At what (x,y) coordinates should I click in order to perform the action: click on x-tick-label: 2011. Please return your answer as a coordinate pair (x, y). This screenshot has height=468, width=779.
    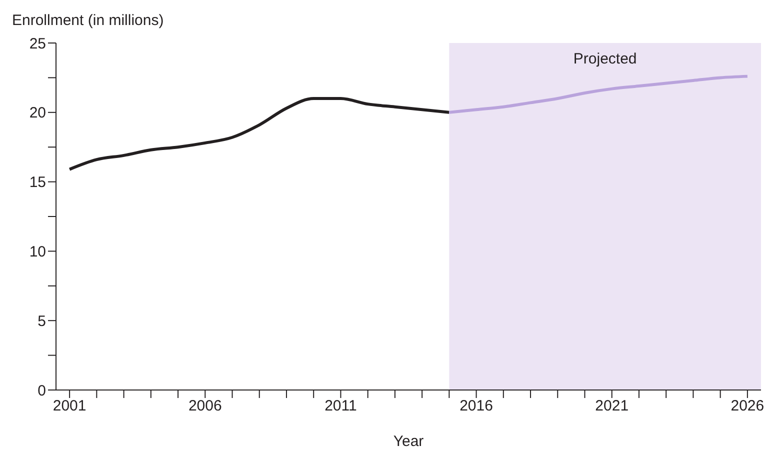
    Looking at the image, I should click on (340, 406).